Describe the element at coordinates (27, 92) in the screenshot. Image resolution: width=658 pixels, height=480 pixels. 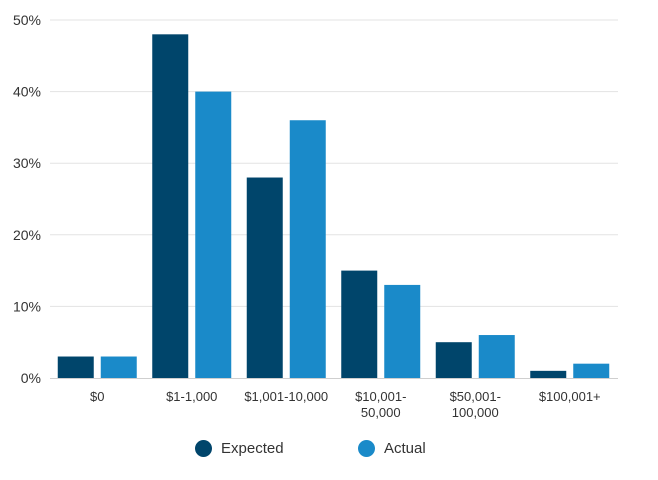
I see `y-tick-label: 40%` at that location.